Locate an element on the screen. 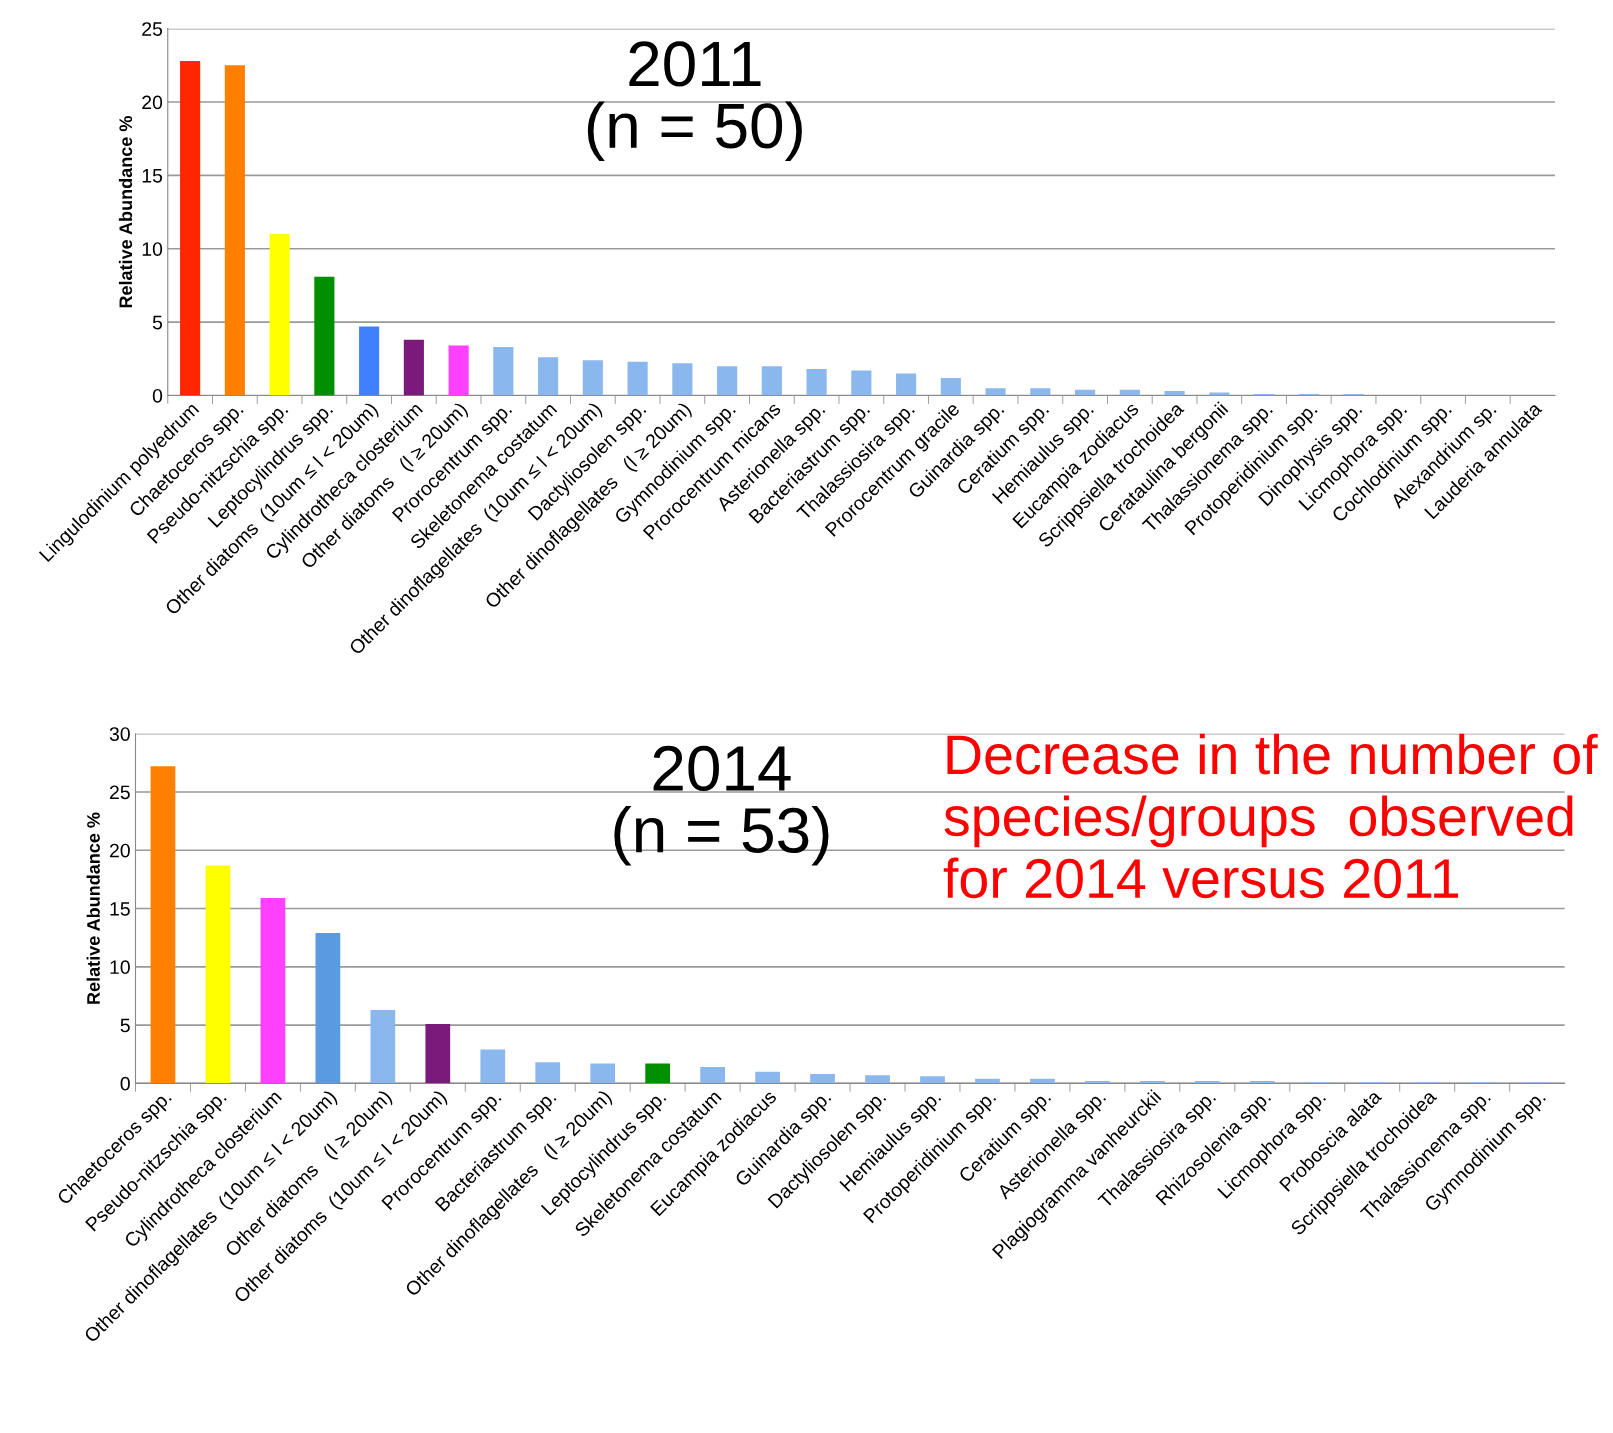  y-tick-label: 30 is located at coordinates (119, 734).